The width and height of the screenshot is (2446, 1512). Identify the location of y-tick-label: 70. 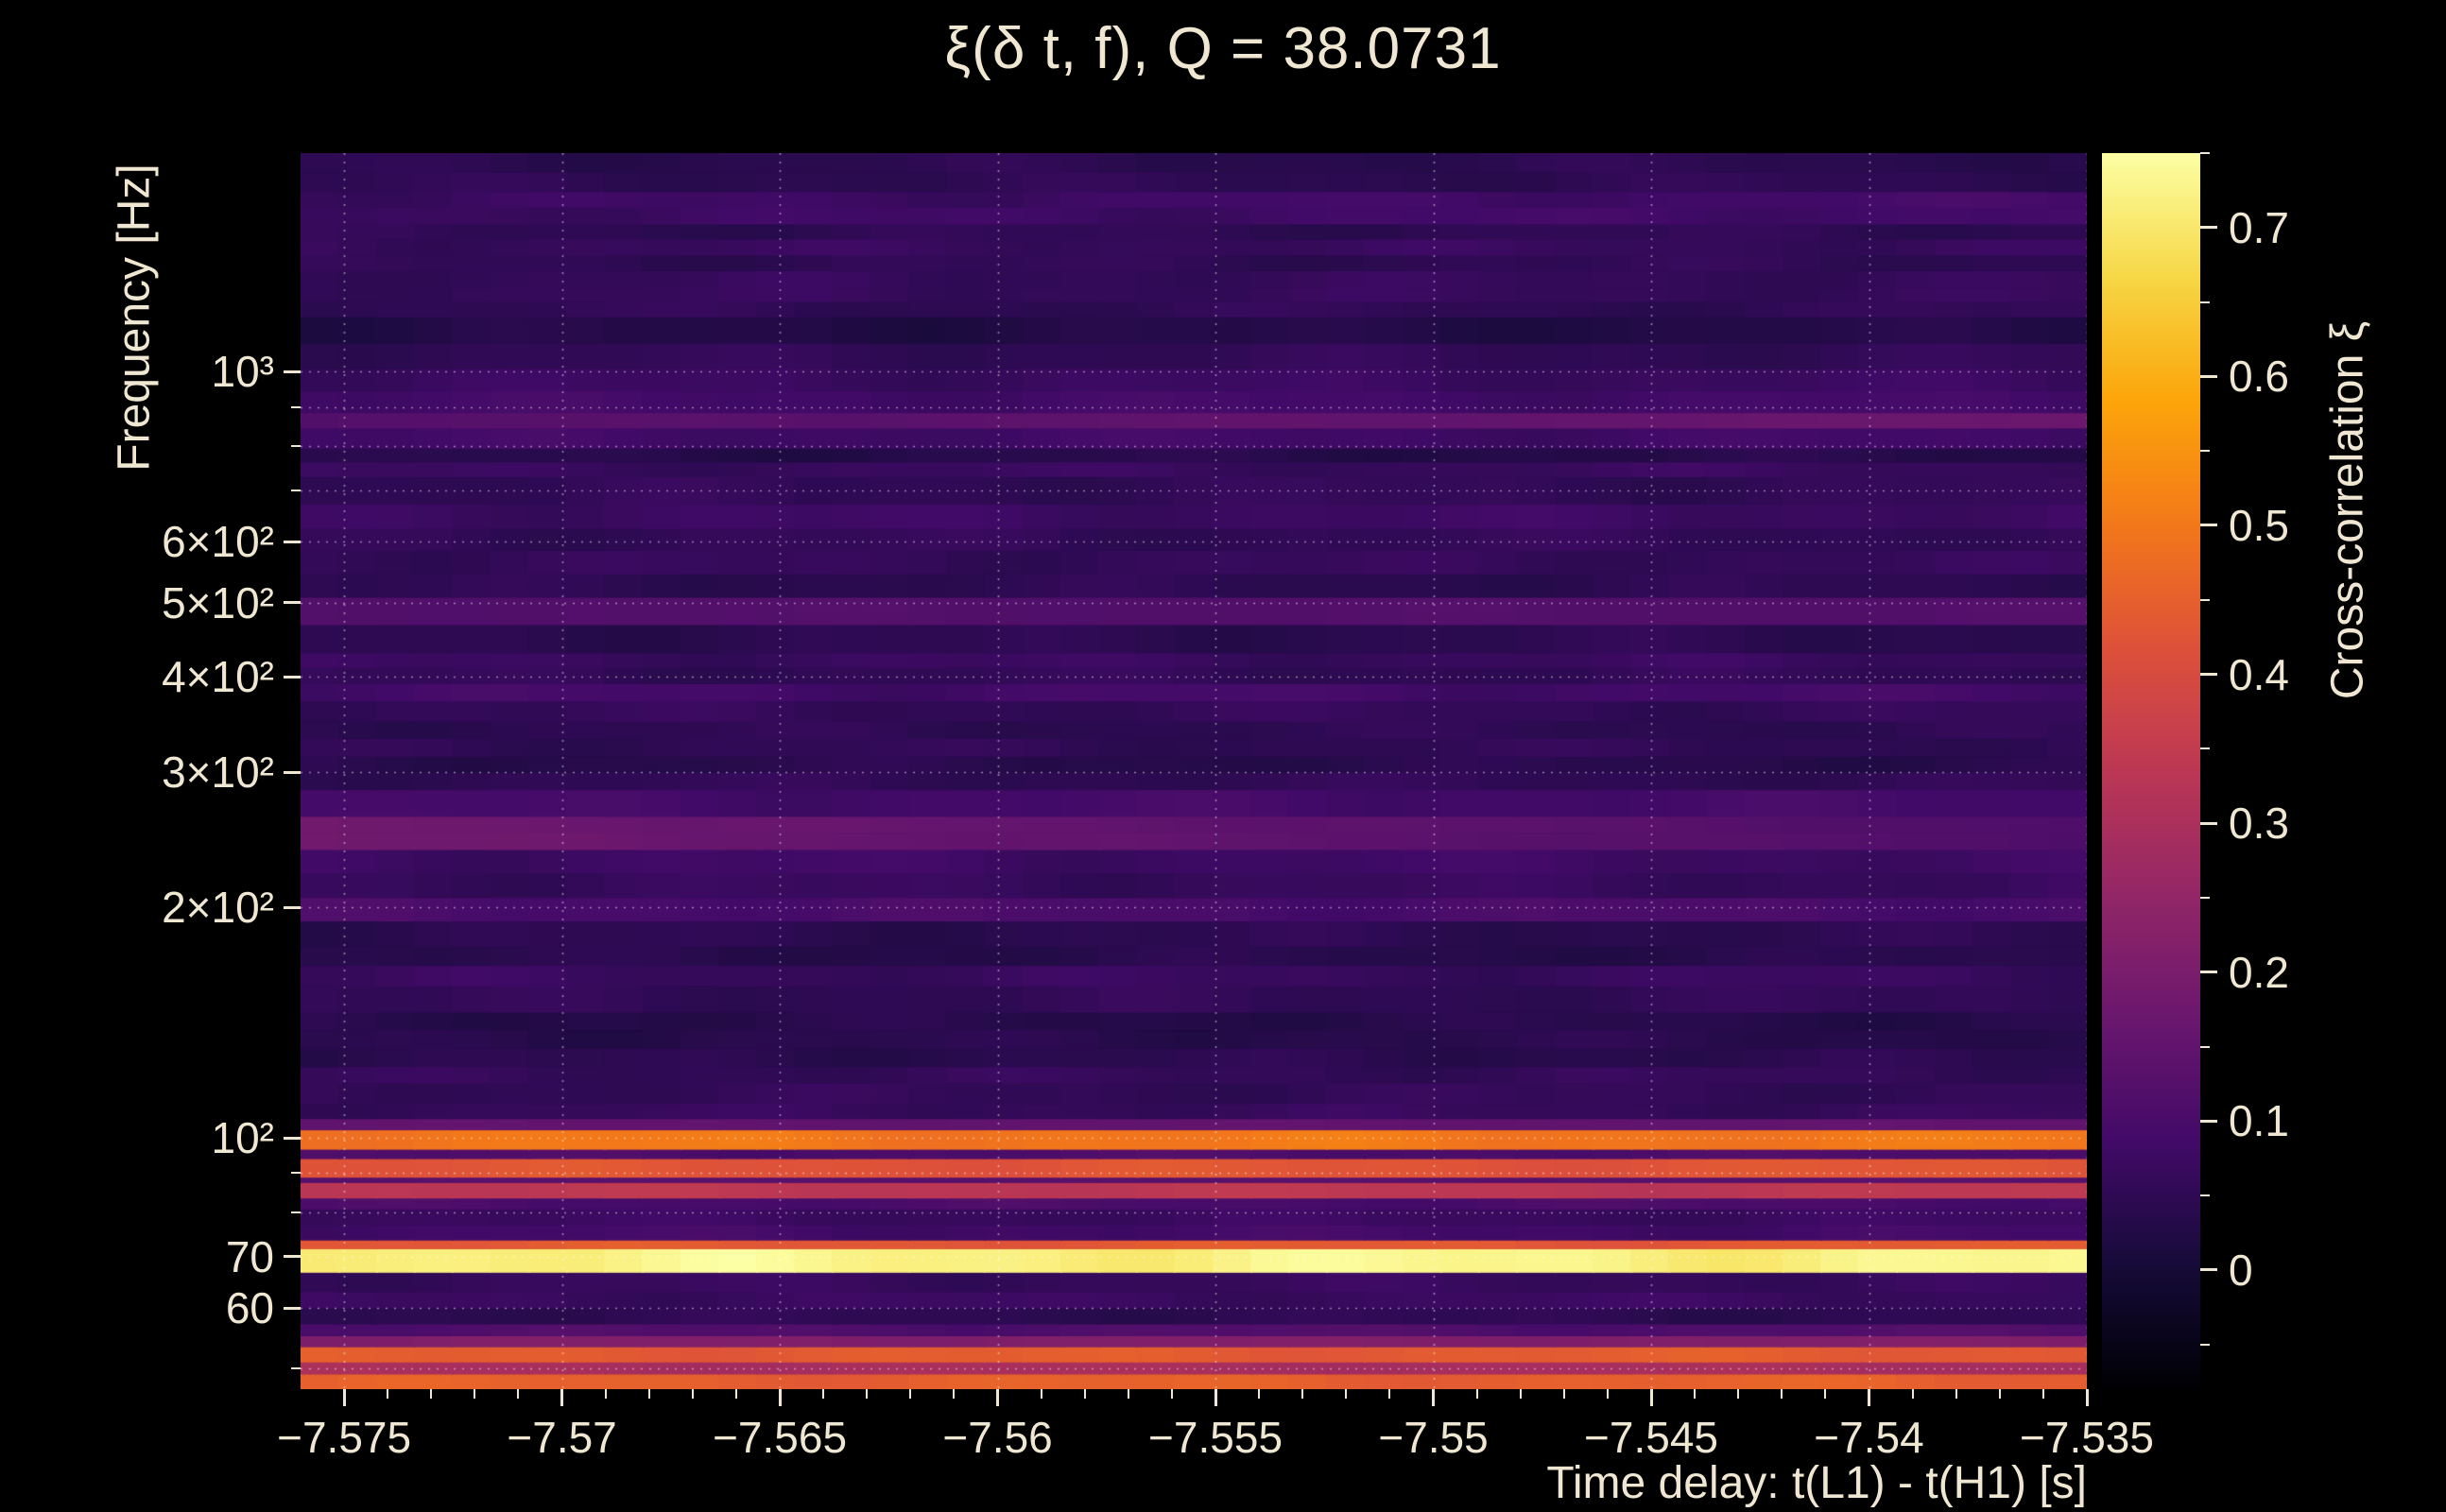
(249, 1256).